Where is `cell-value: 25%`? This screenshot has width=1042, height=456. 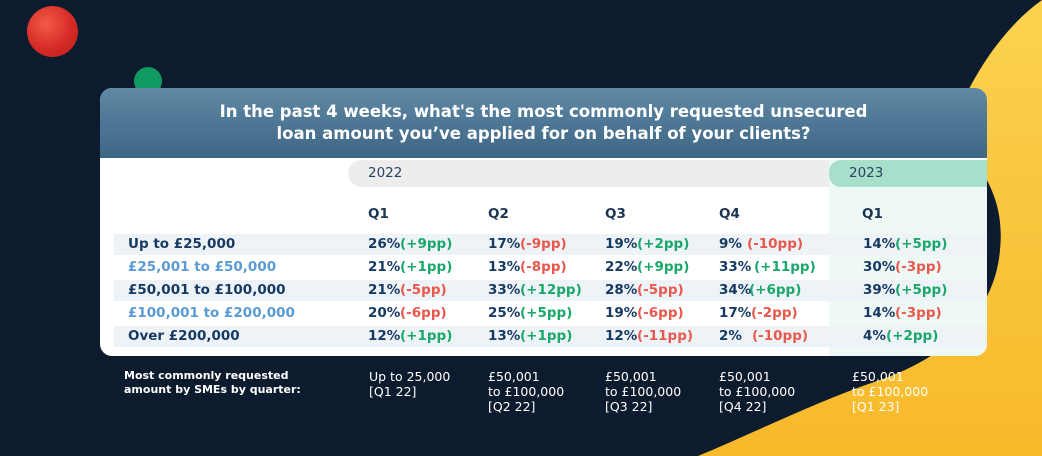
cell-value: 25% is located at coordinates (504, 313).